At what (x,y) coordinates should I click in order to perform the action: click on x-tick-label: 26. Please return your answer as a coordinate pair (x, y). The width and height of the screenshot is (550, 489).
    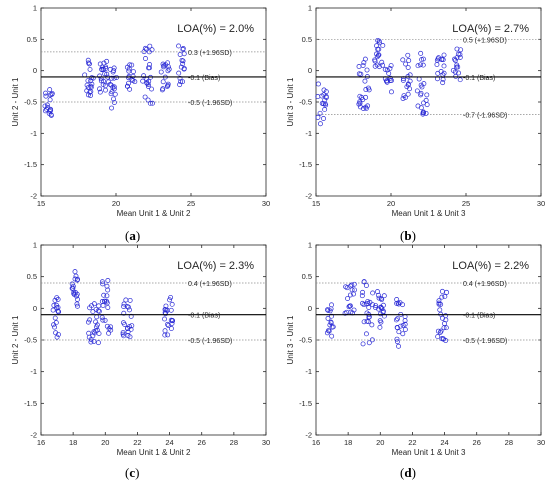
    Looking at the image, I should click on (202, 442).